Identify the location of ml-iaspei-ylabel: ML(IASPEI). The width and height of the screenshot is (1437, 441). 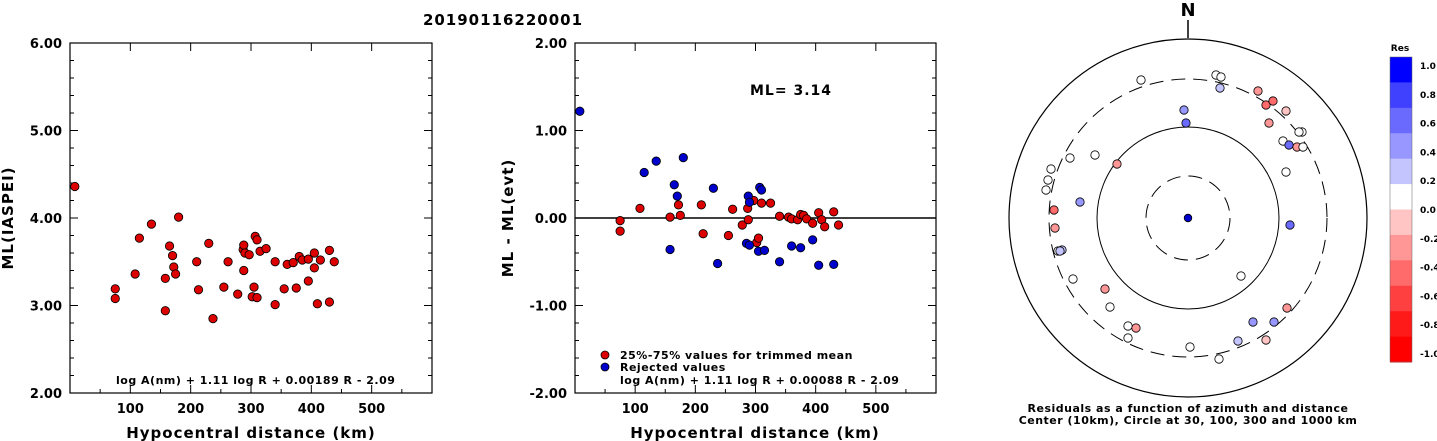
(8, 217).